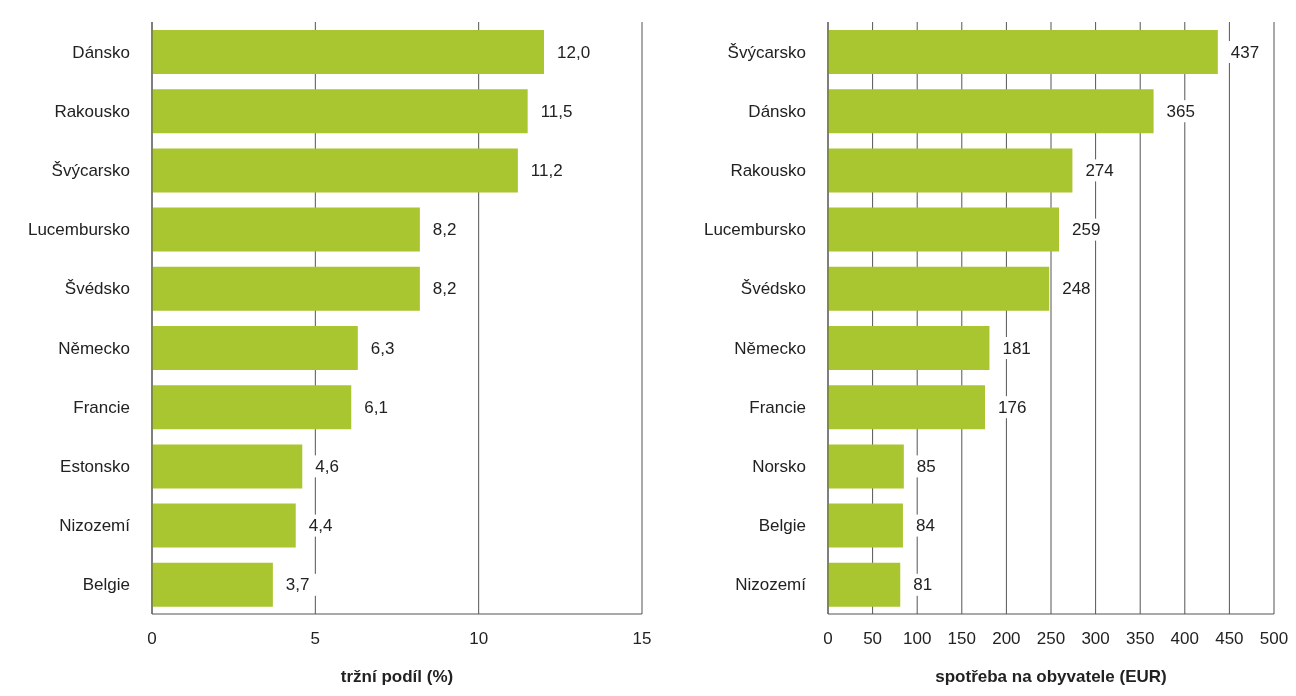 This screenshot has width=1296, height=696. I want to click on x-tick-label: 10, so click(479, 639).